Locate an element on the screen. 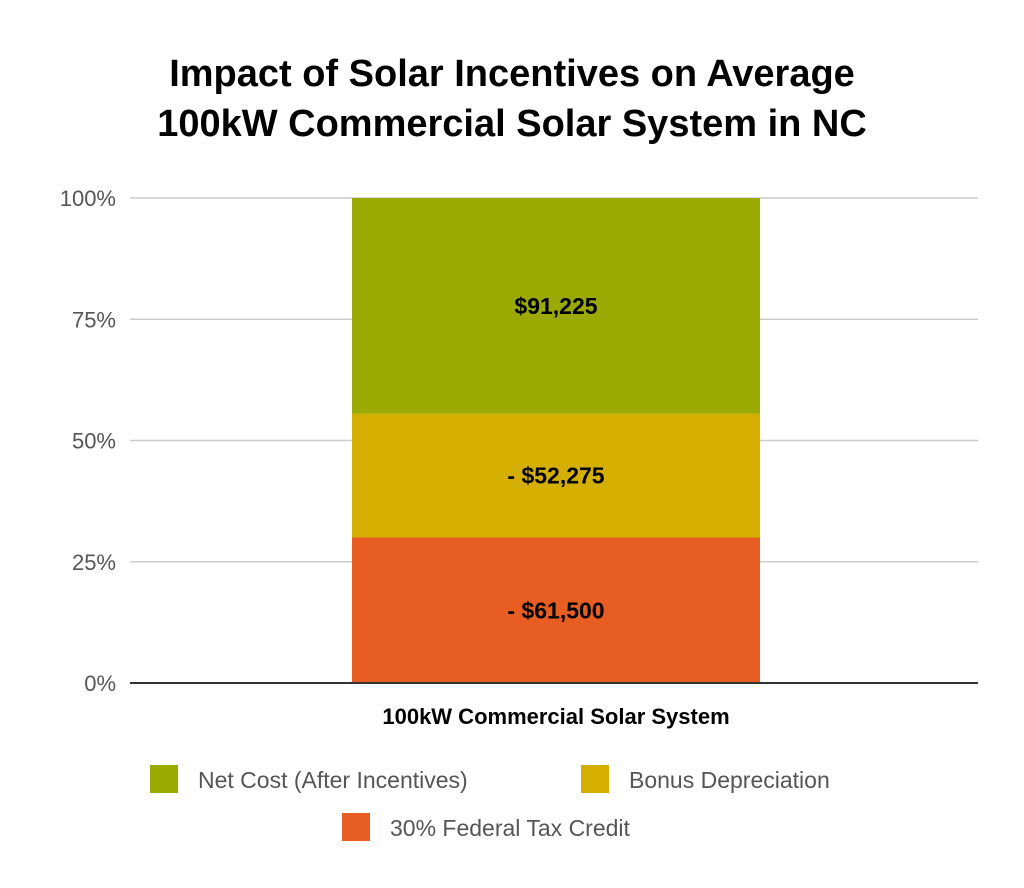  y-tick-label: 0% is located at coordinates (100, 683).